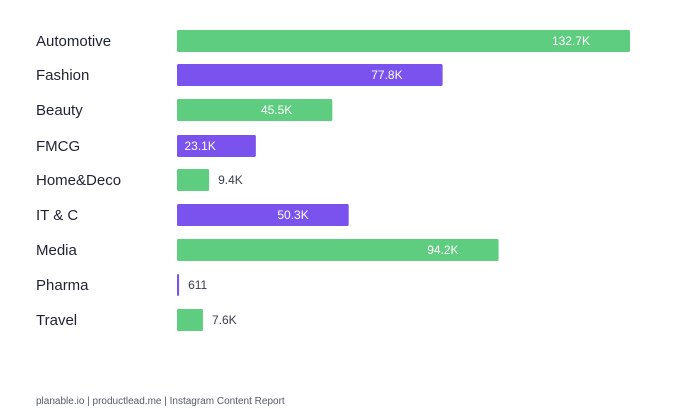 The height and width of the screenshot is (416, 700). I want to click on value-label: 77.8K, so click(386, 75).